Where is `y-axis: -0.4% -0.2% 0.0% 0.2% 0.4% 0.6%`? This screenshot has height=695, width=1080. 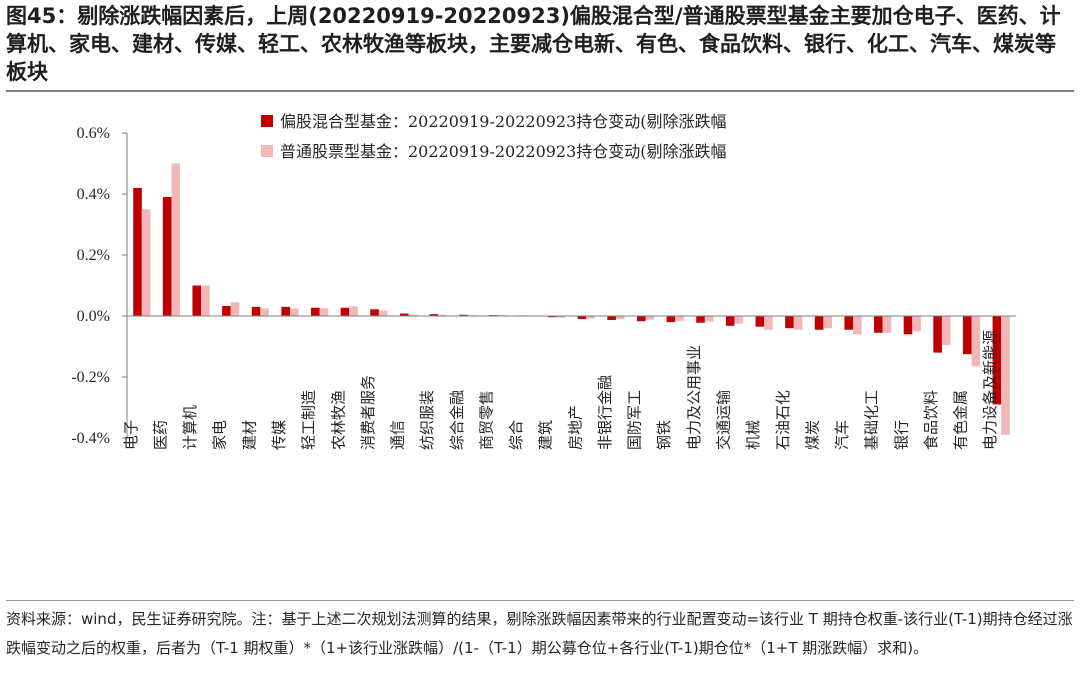 y-axis: -0.4% -0.2% 0.0% 0.2% 0.4% 0.6% is located at coordinates (99, 286).